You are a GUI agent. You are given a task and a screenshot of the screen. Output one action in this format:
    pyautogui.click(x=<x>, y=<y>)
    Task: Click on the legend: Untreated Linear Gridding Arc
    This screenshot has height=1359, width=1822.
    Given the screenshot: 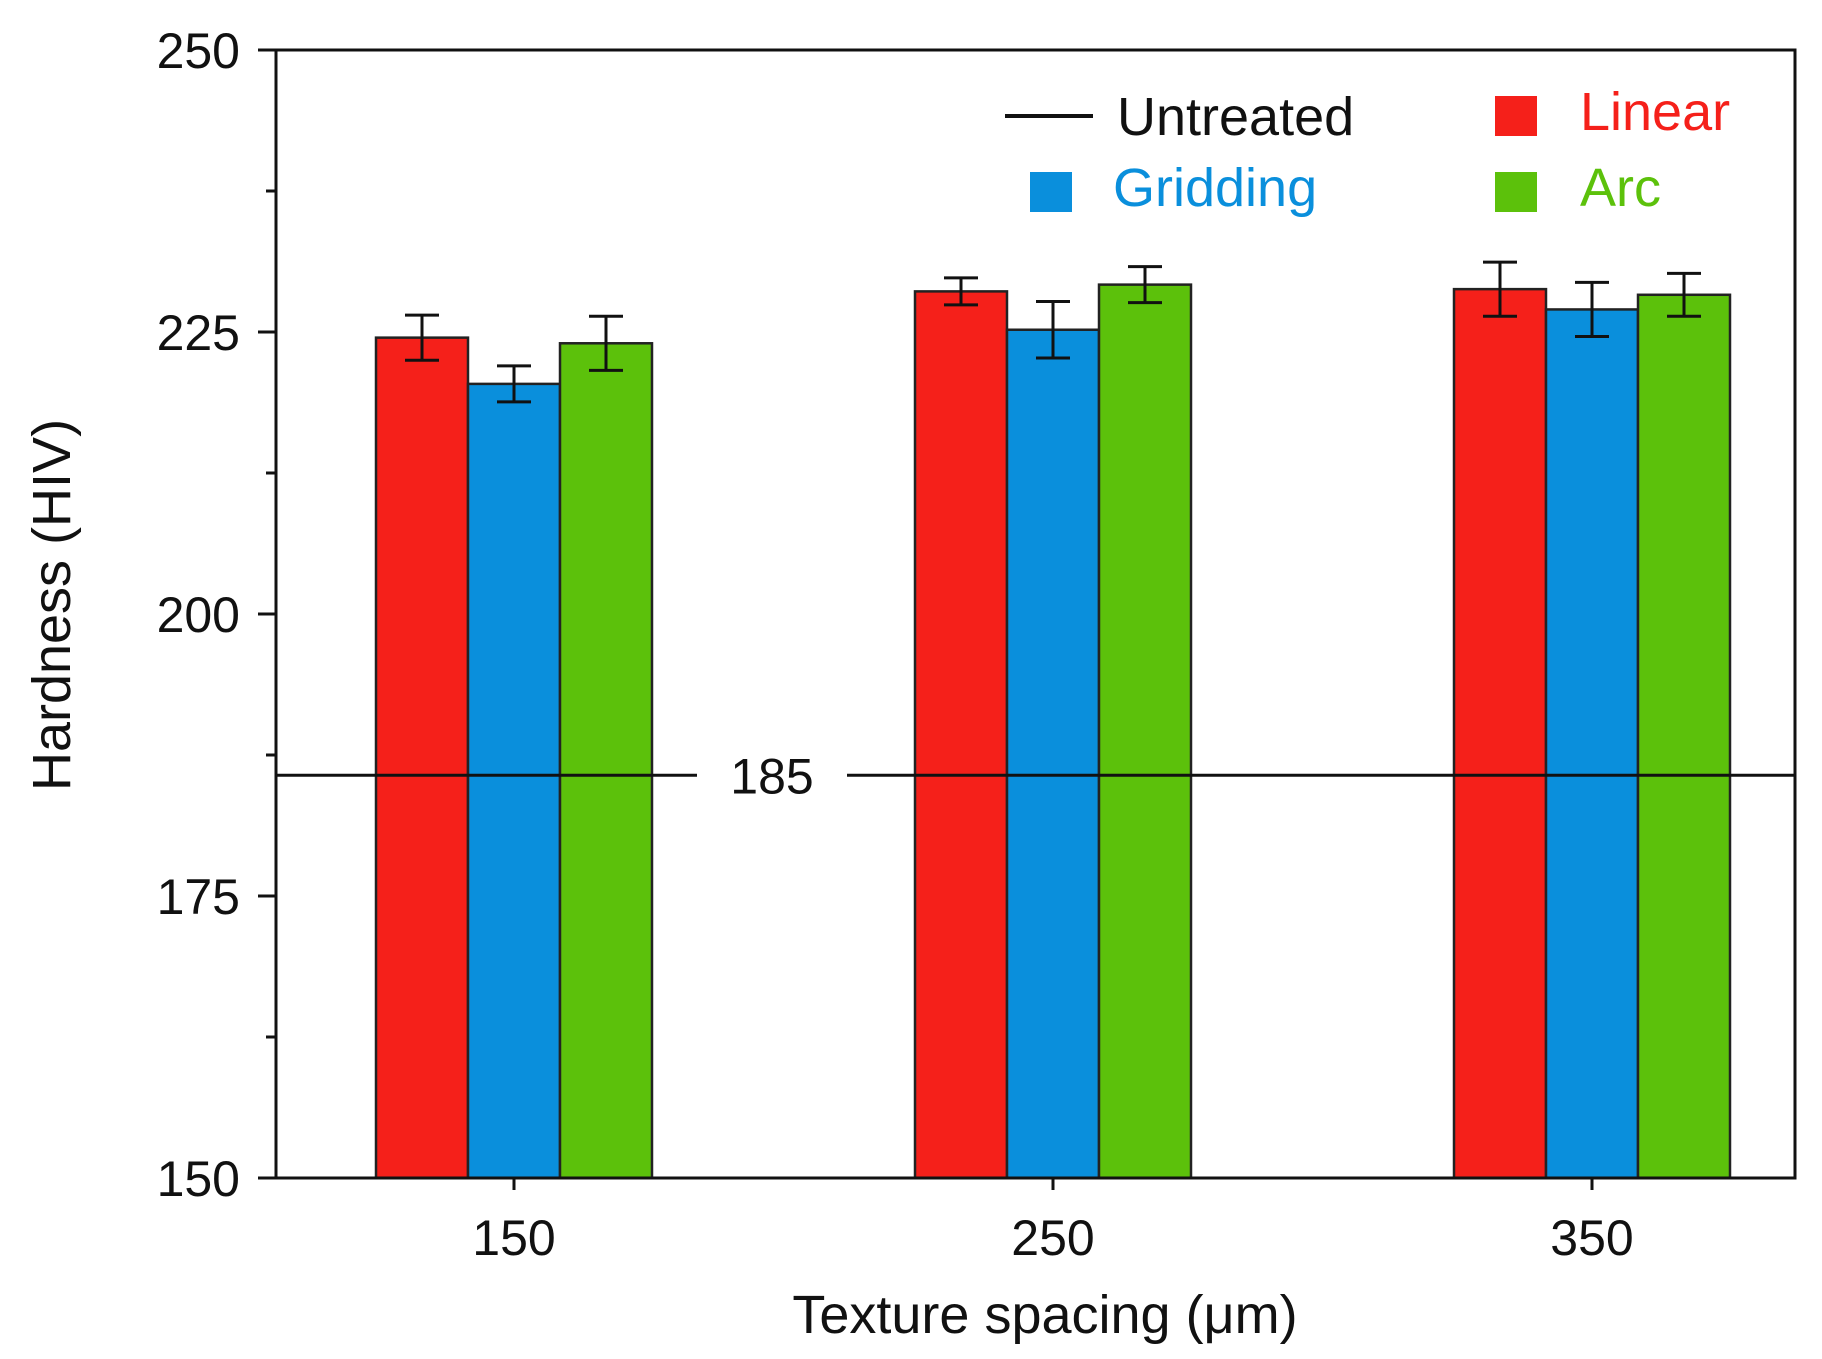 What is the action you would take?
    pyautogui.click(x=1367, y=150)
    